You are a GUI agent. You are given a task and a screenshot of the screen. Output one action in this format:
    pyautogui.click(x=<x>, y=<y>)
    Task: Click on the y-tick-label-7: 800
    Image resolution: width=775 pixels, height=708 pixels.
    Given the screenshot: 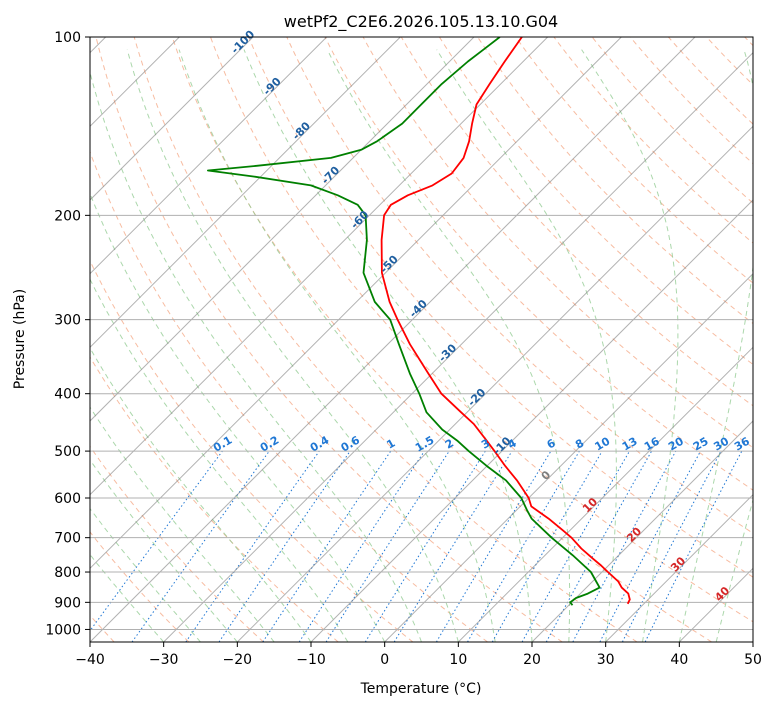 What is the action you would take?
    pyautogui.click(x=67, y=573)
    